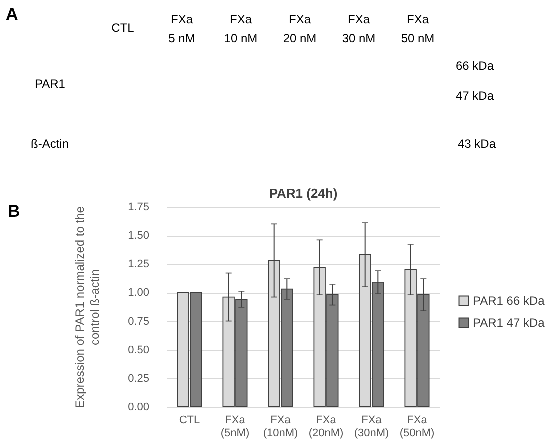  I want to click on text: 66 kDa, so click(475, 66).